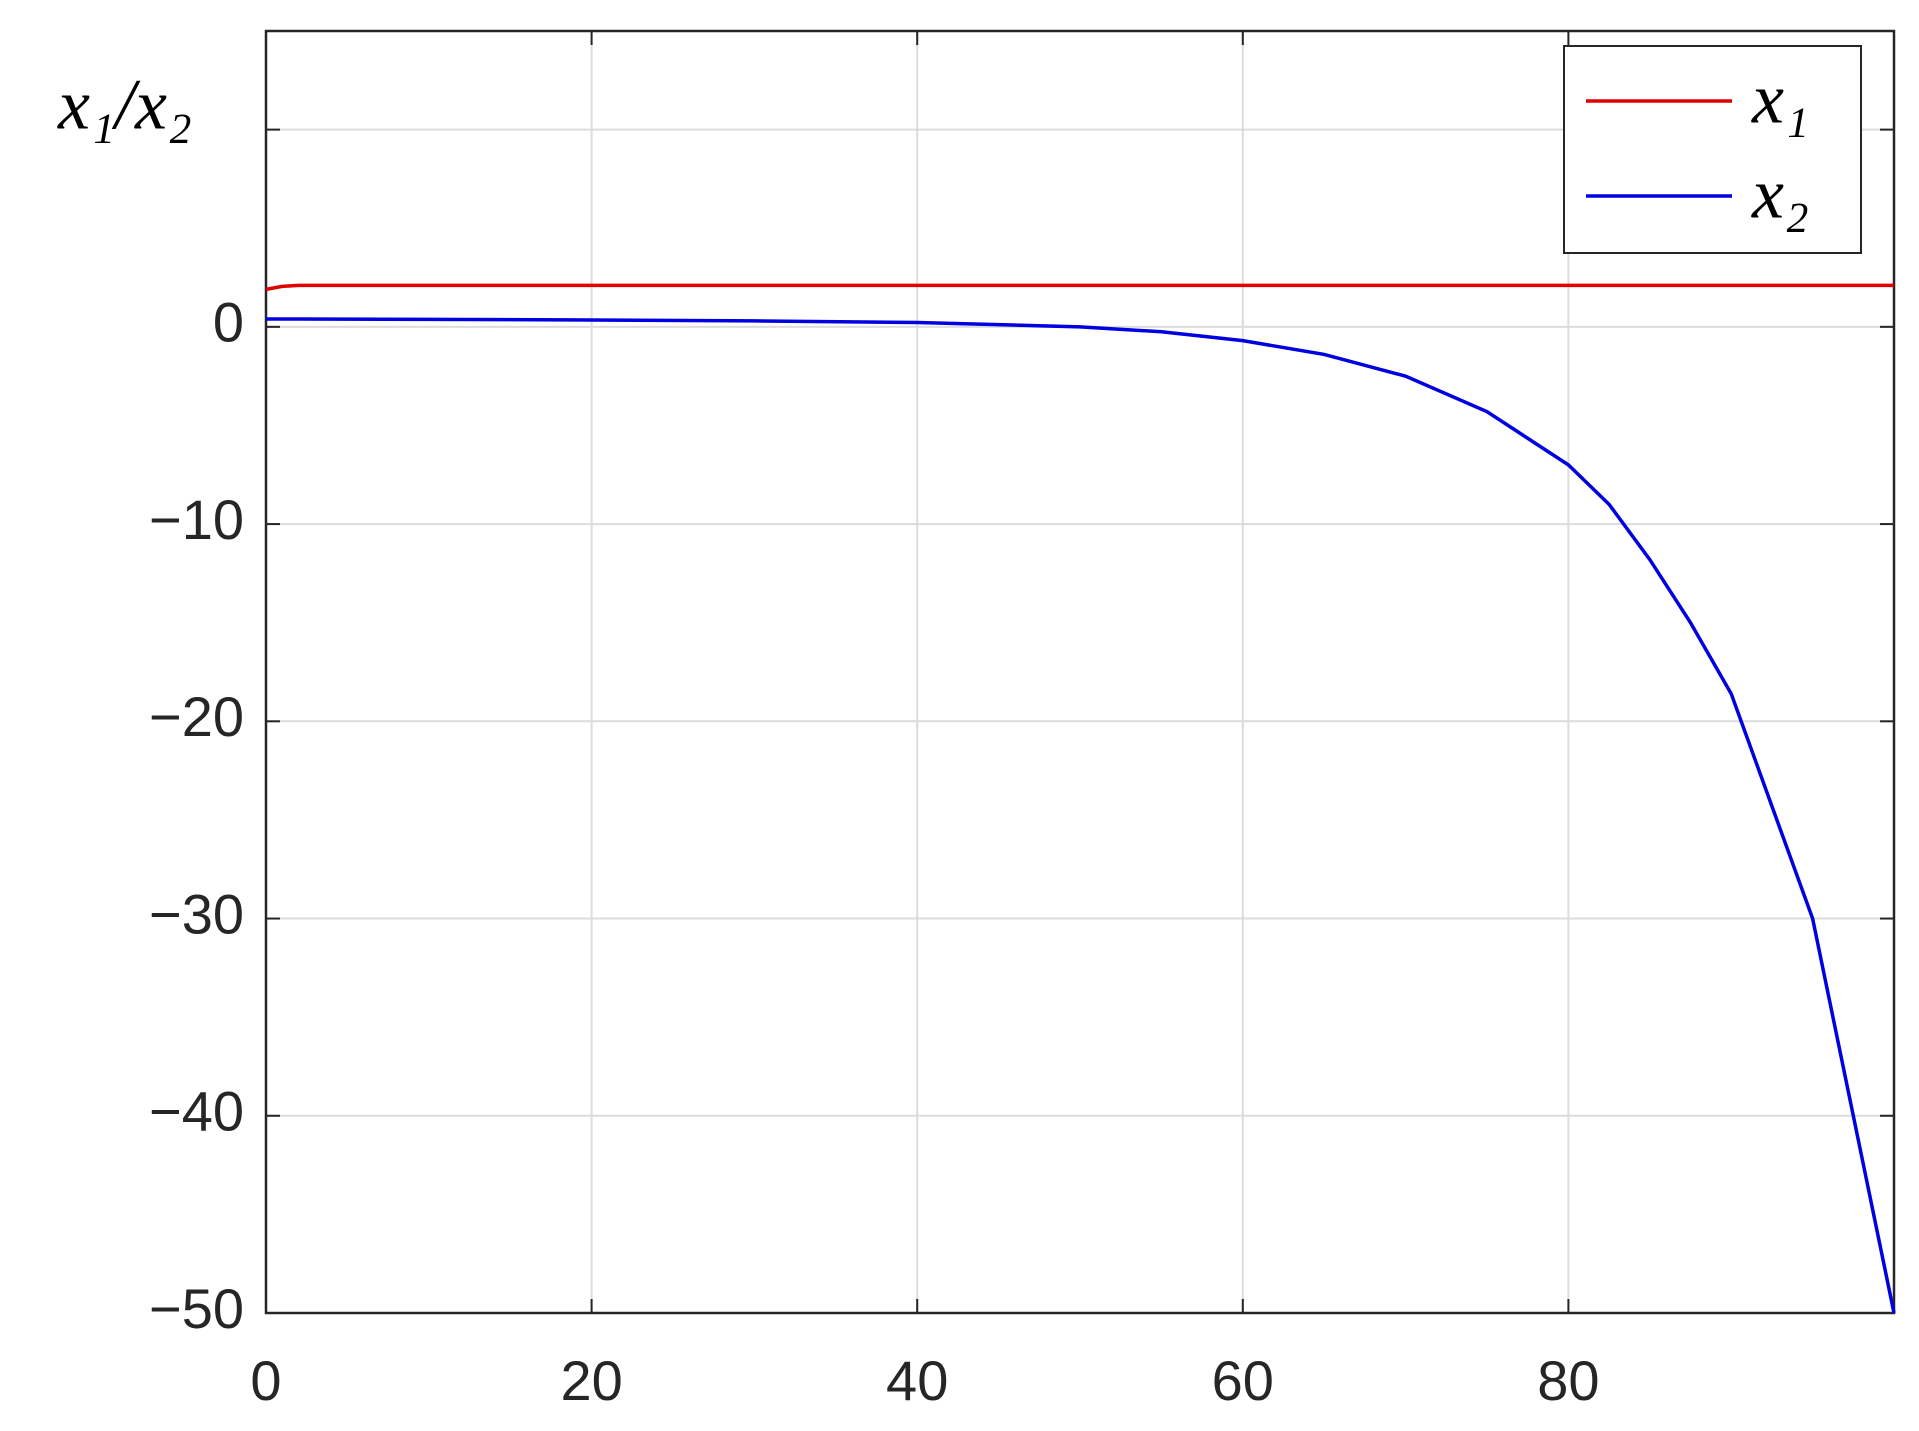 The height and width of the screenshot is (1431, 1919). Describe the element at coordinates (196, 519) in the screenshot. I see `y-tick-label: −10` at that location.